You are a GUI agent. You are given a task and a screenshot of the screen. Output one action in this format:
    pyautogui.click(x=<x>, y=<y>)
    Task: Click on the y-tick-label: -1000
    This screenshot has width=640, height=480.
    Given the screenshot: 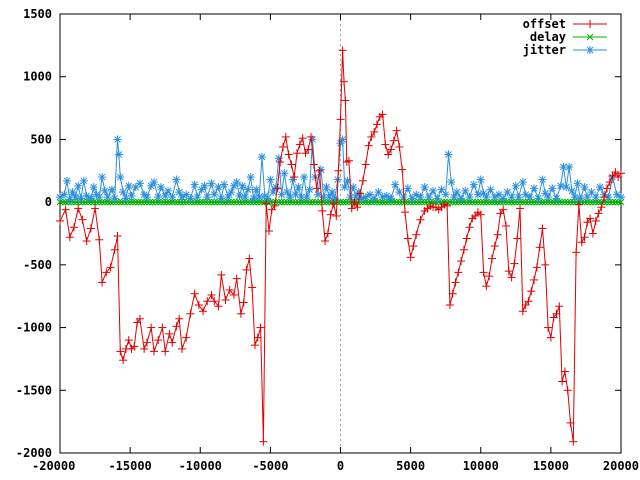 What is the action you would take?
    pyautogui.click(x=34, y=328)
    